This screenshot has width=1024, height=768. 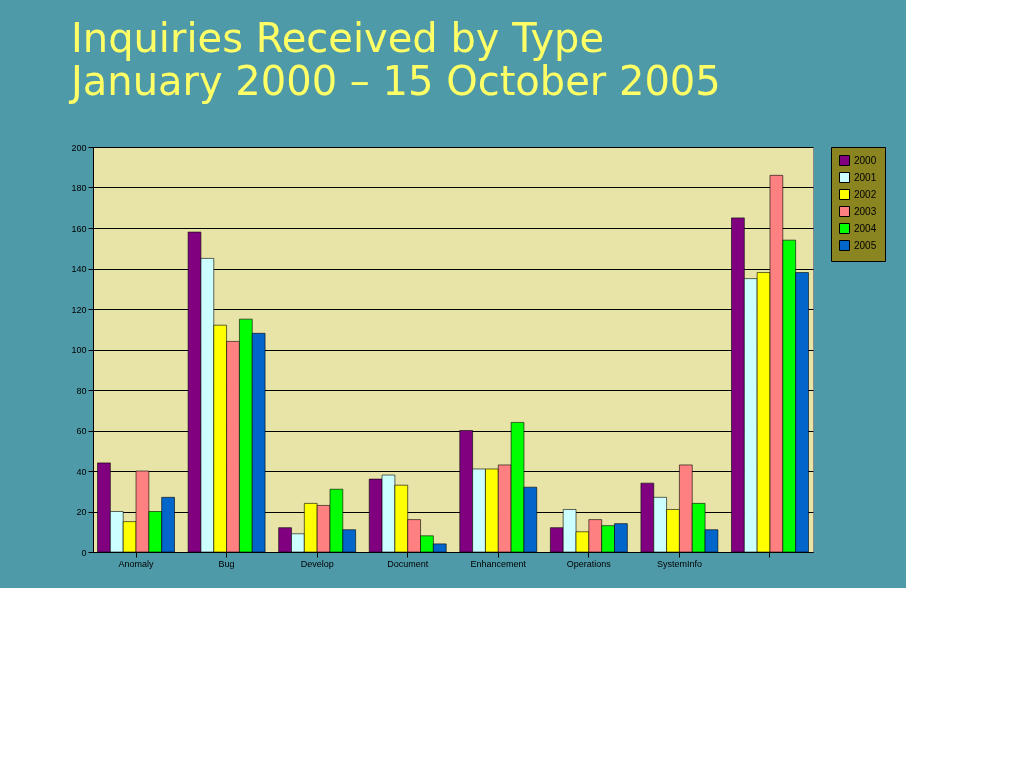 What do you see at coordinates (136, 563) in the screenshot?
I see `x-tick-label: Anomaly` at bounding box center [136, 563].